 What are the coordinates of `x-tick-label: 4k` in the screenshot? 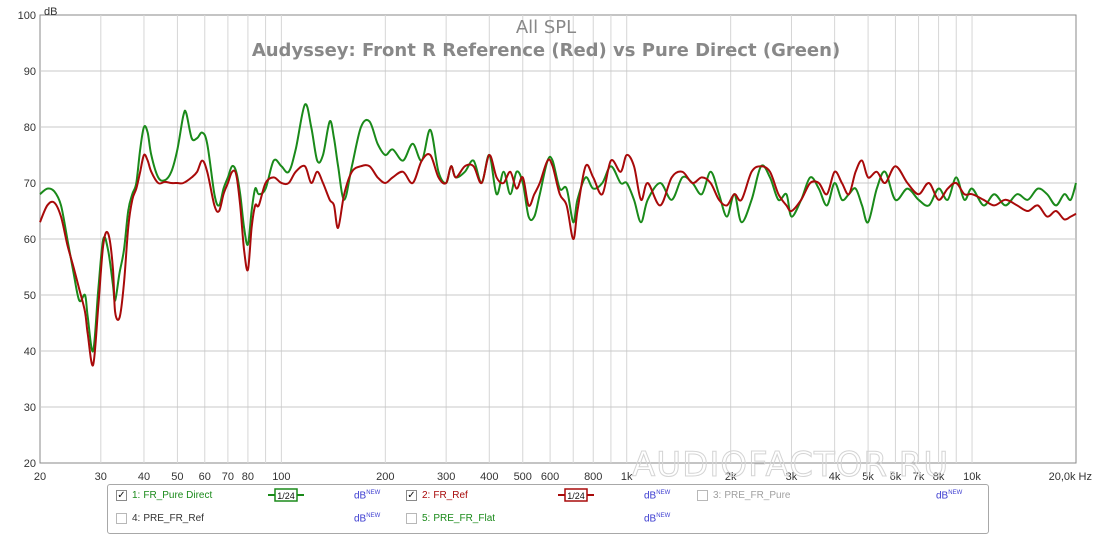 It's located at (835, 477).